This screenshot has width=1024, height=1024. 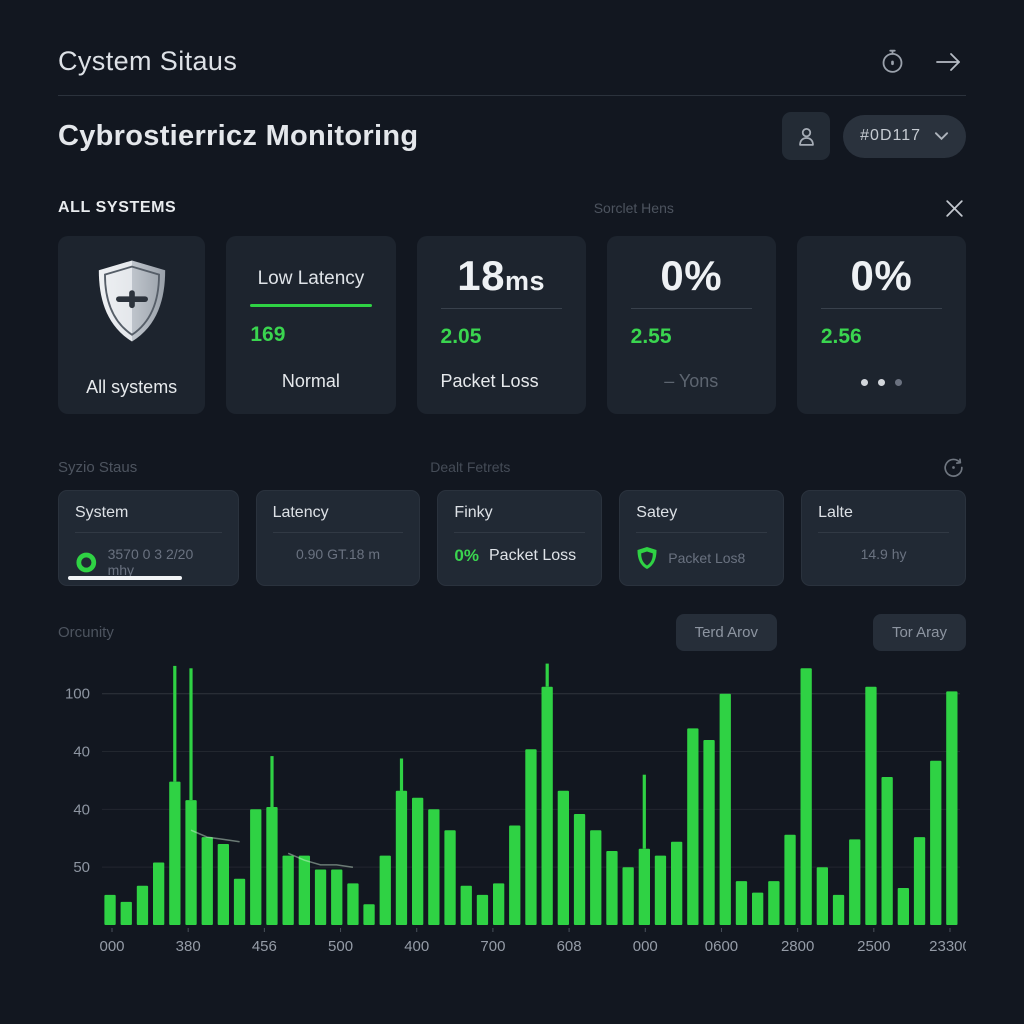 What do you see at coordinates (512, 95) in the screenshot?
I see `header-divider` at bounding box center [512, 95].